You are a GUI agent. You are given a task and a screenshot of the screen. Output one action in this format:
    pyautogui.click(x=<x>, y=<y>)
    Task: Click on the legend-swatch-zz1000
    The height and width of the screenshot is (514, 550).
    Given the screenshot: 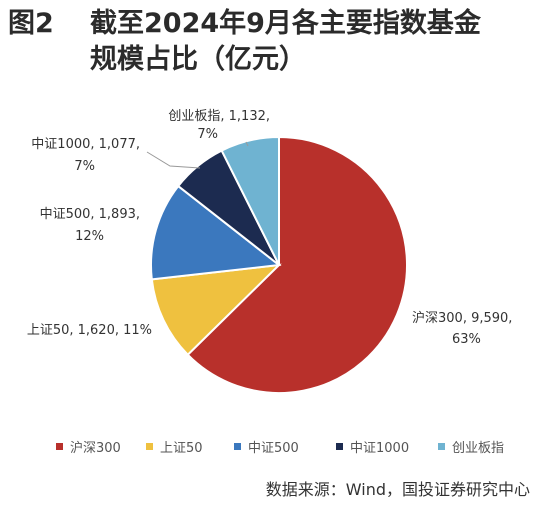 What is the action you would take?
    pyautogui.click(x=339, y=446)
    